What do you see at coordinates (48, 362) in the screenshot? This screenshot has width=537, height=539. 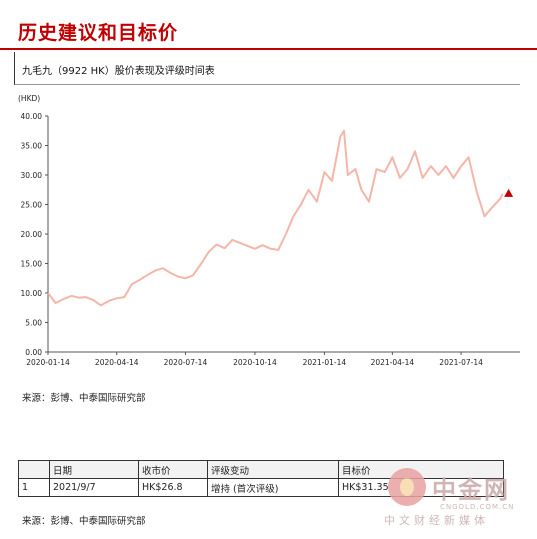 I see `x-tick-label: 2020-01-14` at bounding box center [48, 362].